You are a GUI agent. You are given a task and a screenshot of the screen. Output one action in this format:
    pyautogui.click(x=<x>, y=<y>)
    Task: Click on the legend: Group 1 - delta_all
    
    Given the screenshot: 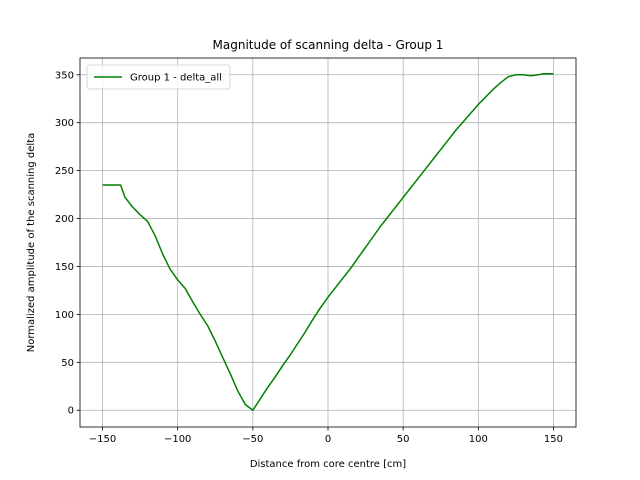 What is the action you would take?
    pyautogui.click(x=158, y=77)
    